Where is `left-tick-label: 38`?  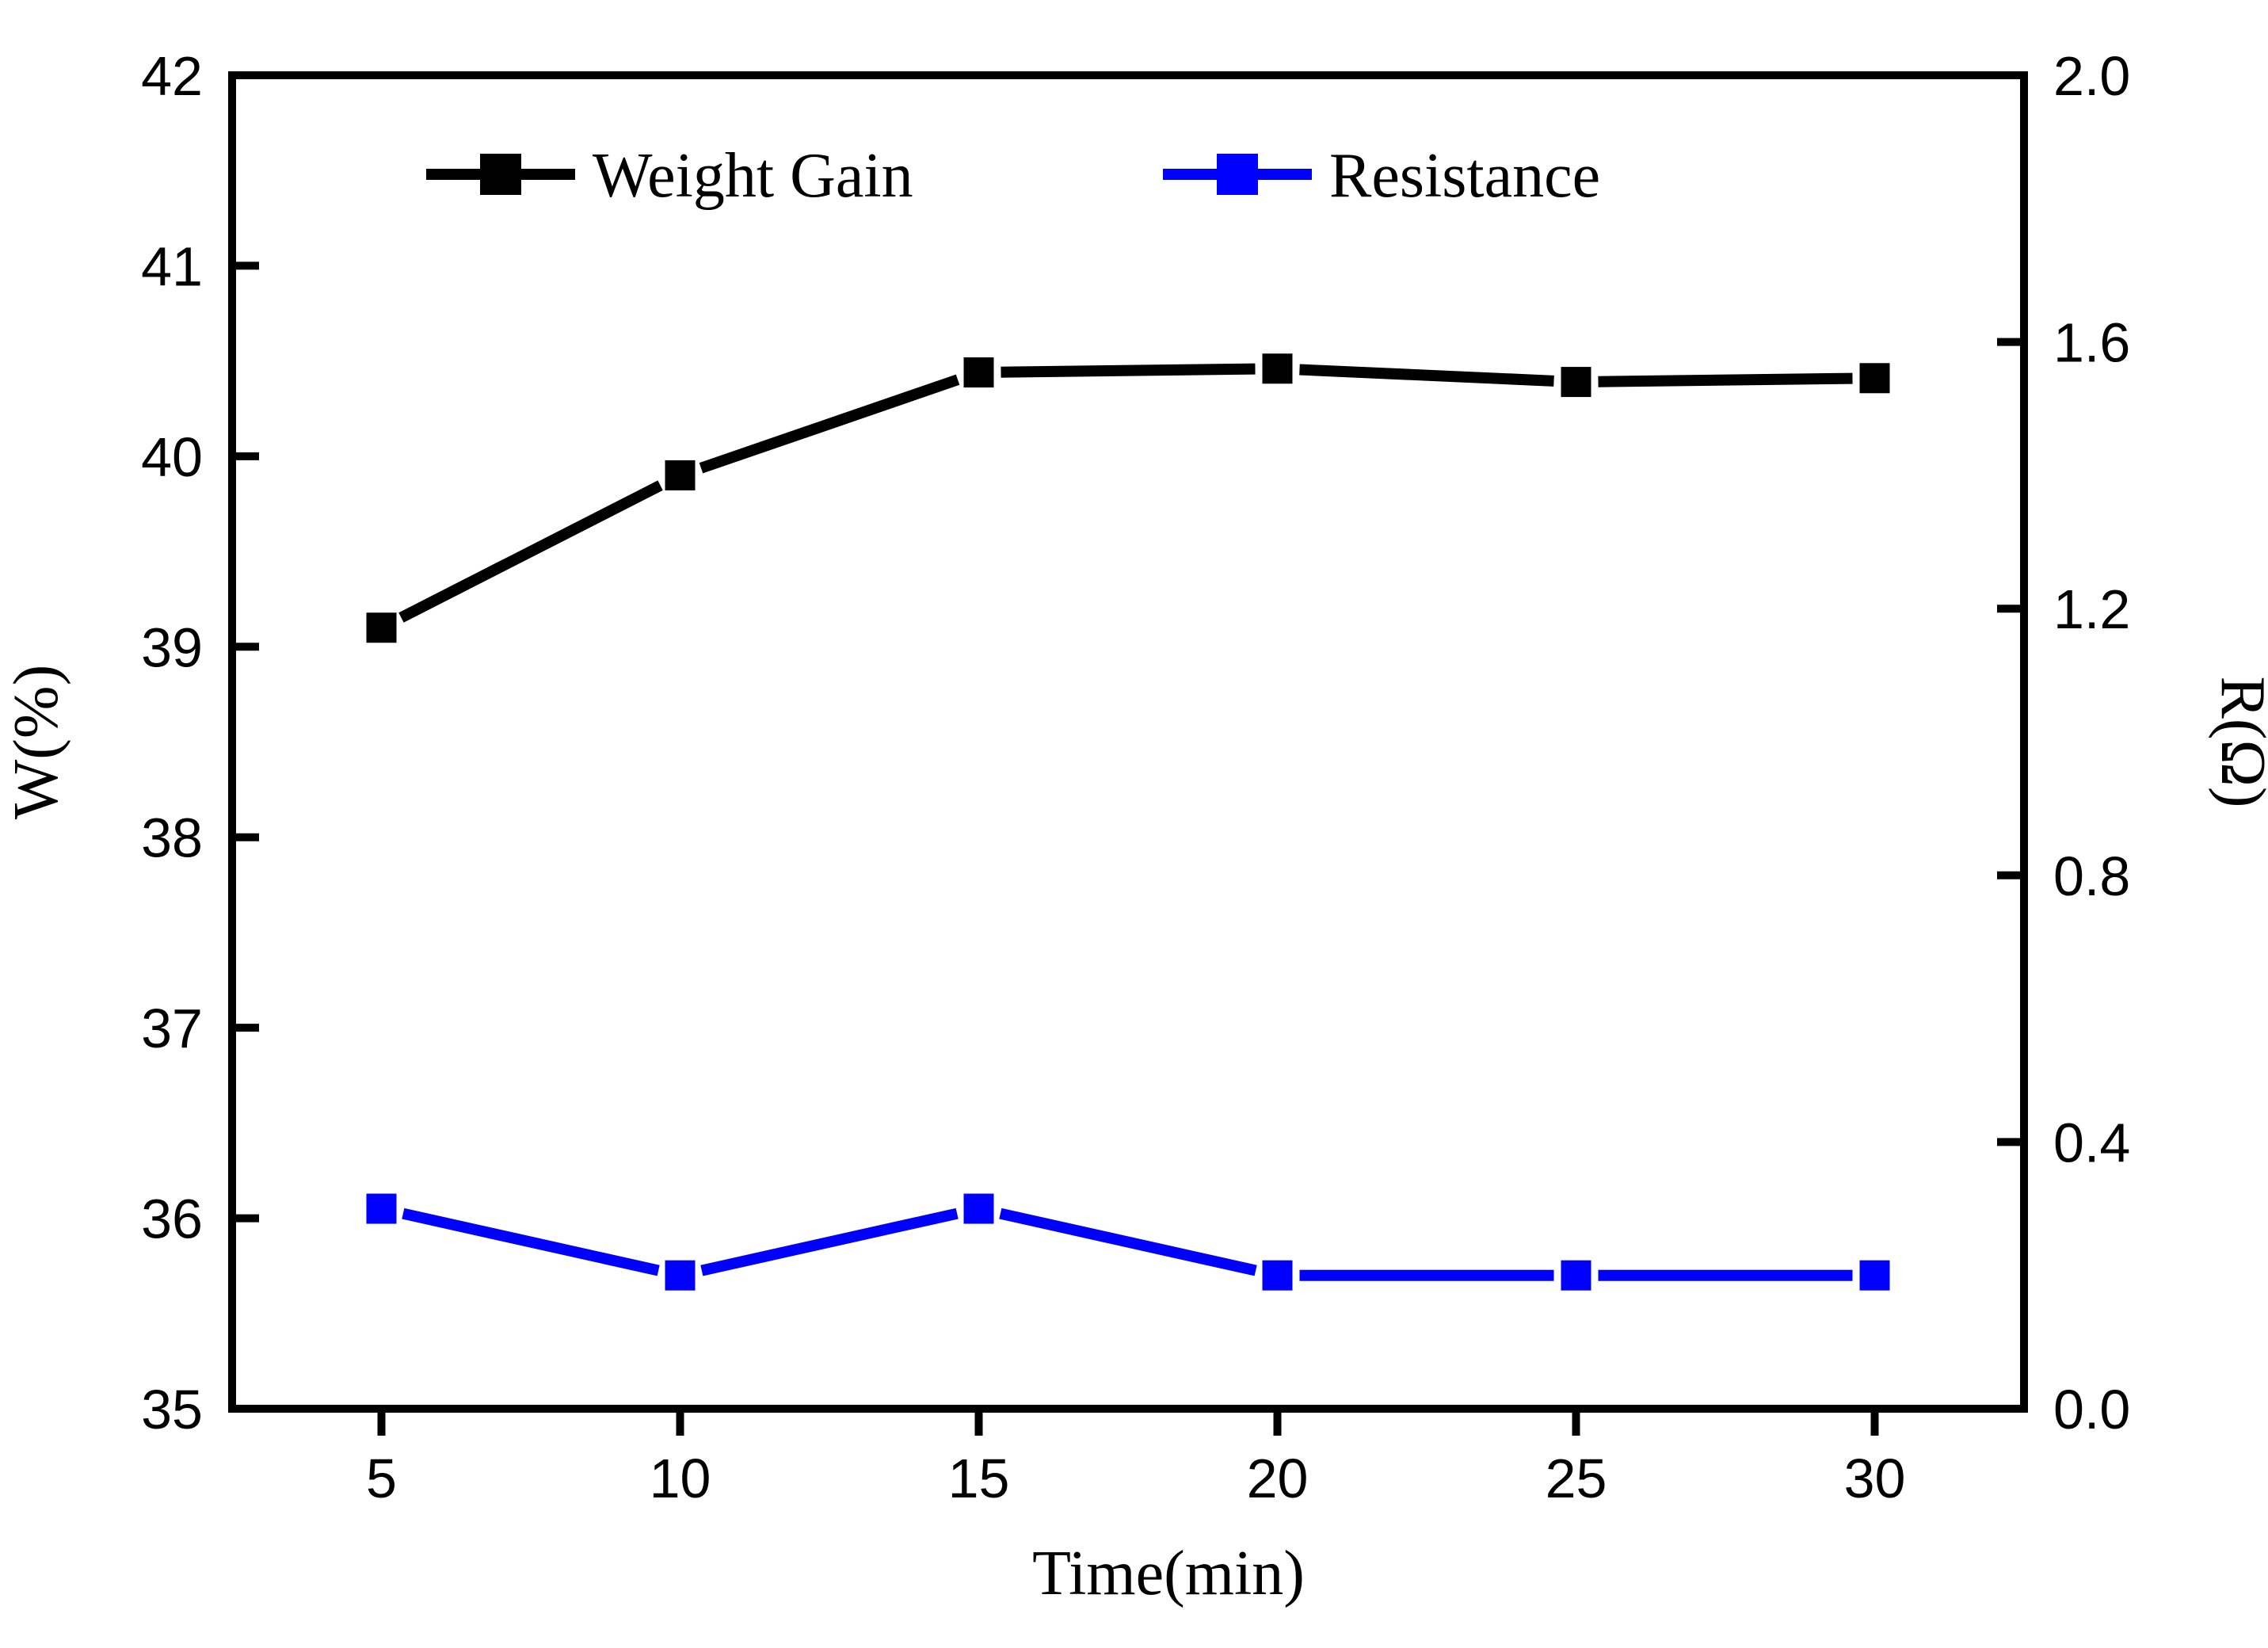
left-tick-label: 38 is located at coordinates (172, 838).